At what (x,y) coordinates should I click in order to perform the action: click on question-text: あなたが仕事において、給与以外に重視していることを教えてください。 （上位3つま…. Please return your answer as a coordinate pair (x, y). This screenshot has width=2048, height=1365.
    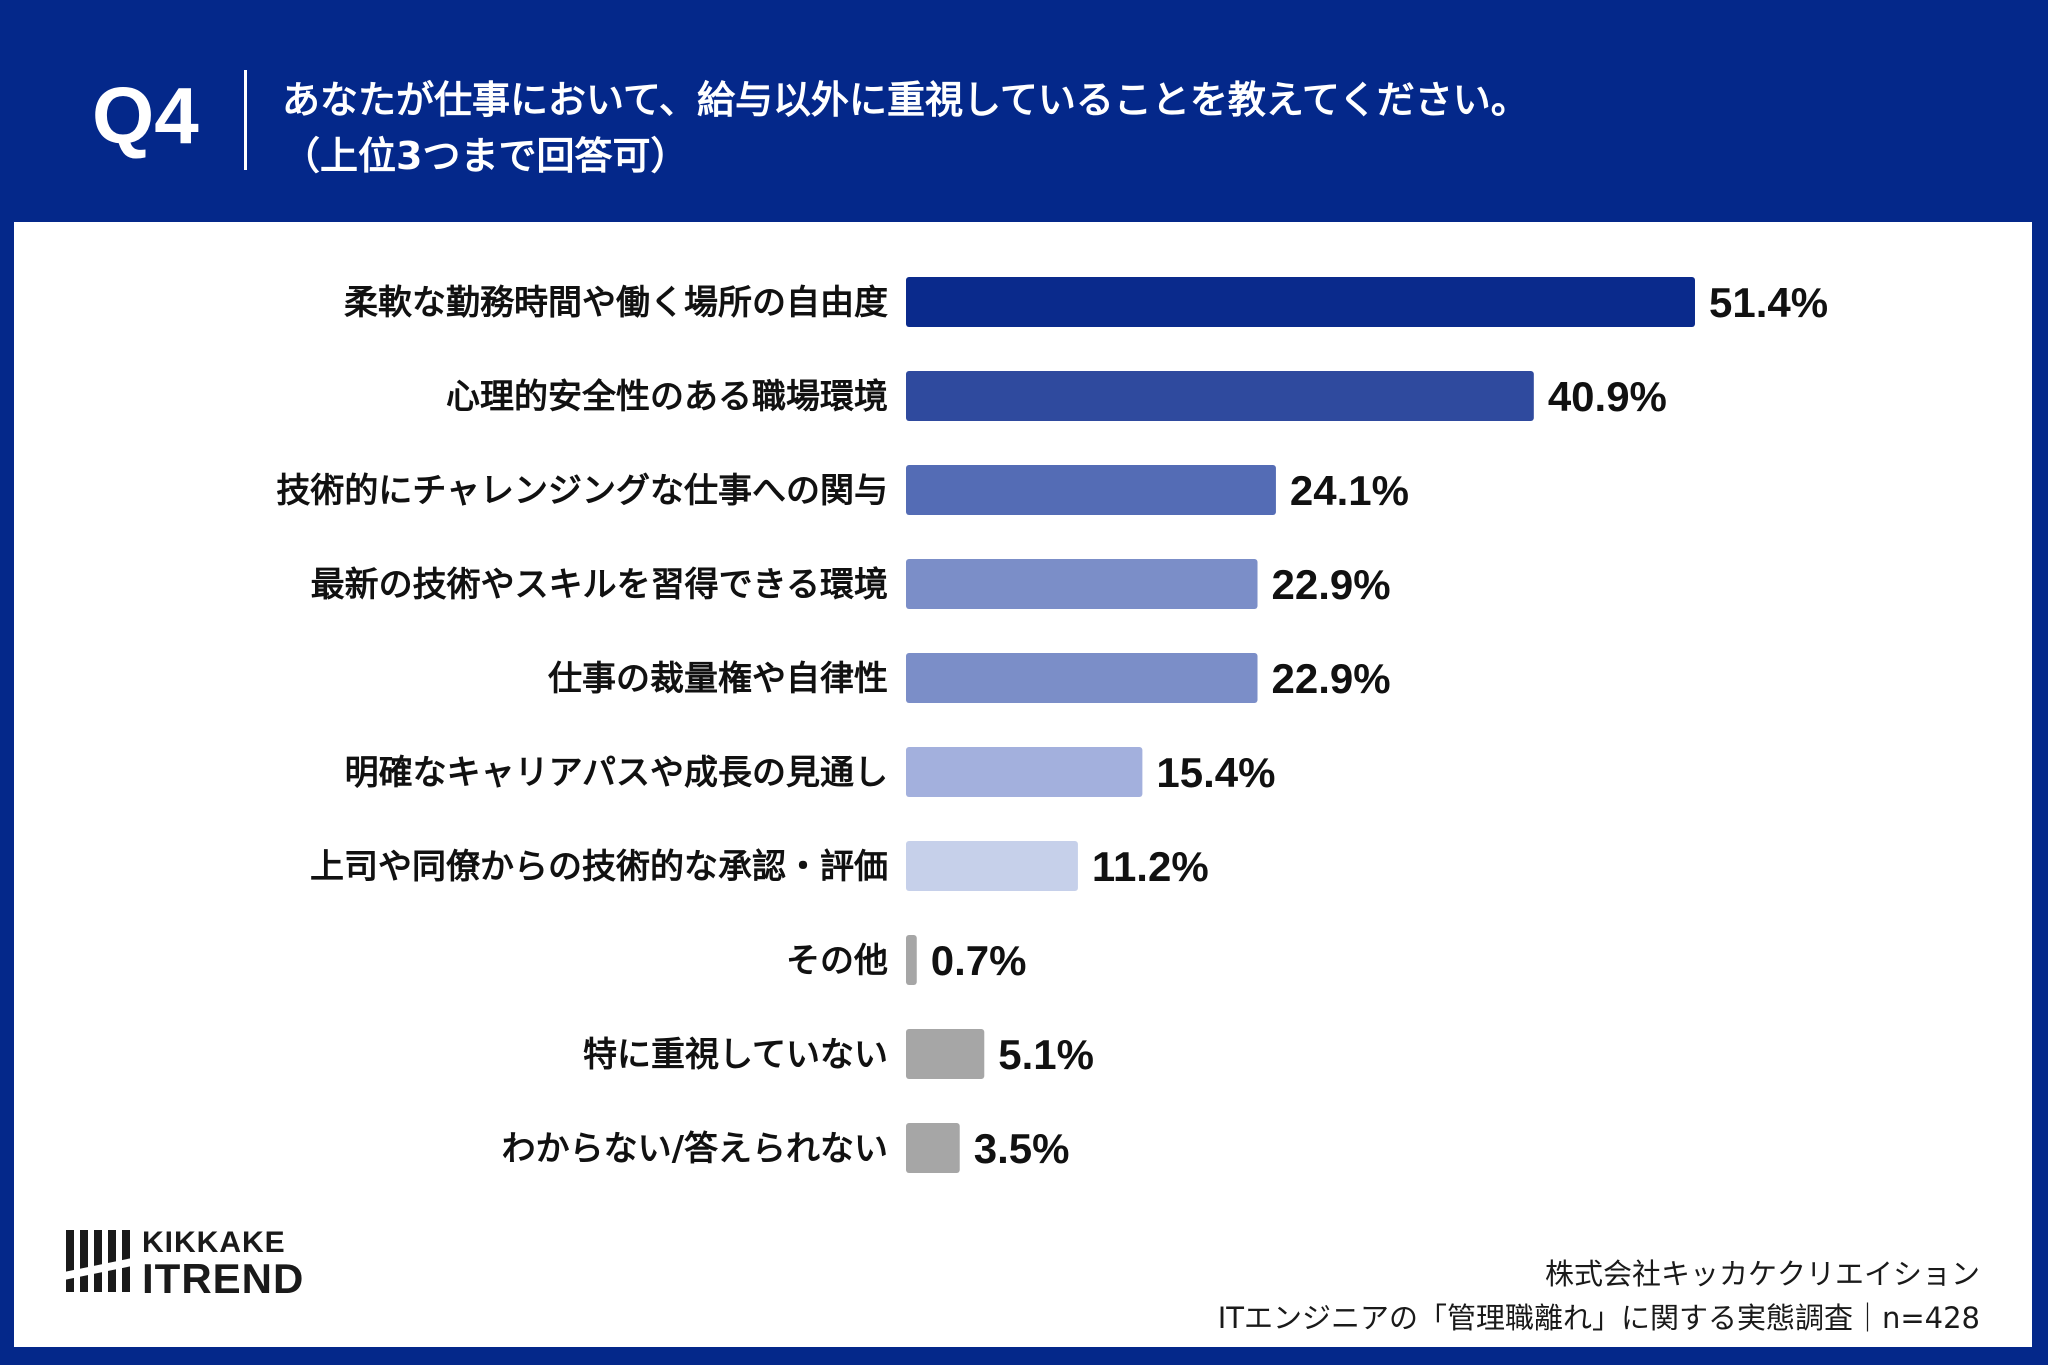
    Looking at the image, I should click on (905, 128).